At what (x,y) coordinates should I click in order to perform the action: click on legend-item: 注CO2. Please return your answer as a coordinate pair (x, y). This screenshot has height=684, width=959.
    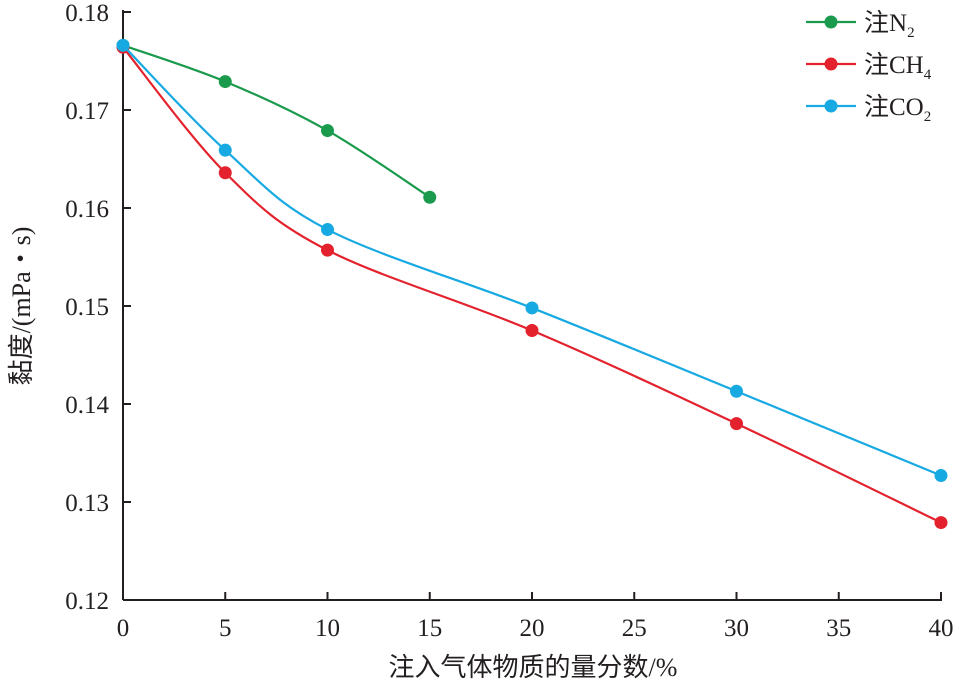
    Looking at the image, I should click on (868, 109).